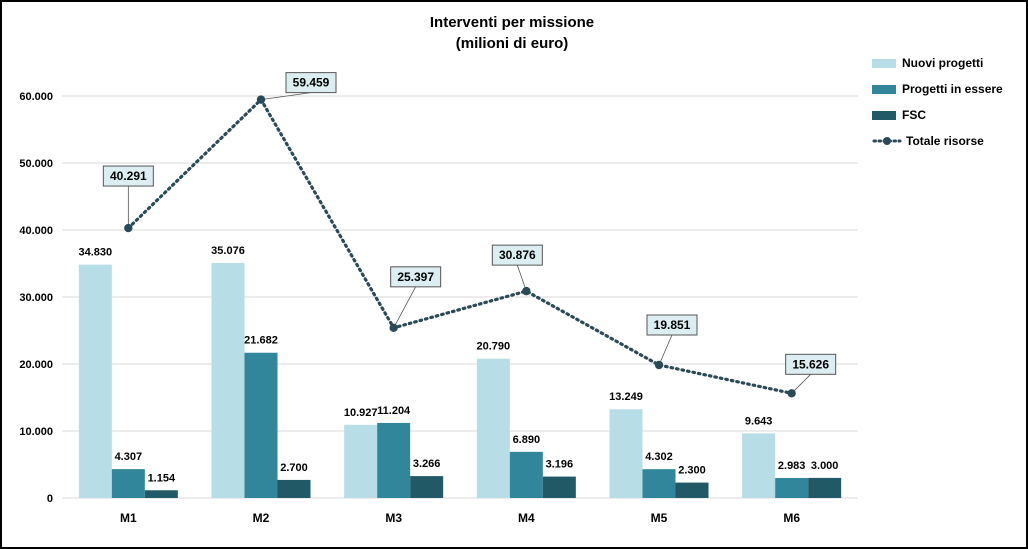 The image size is (1028, 549). Describe the element at coordinates (36, 231) in the screenshot. I see `y-tick-label: 40.000` at that location.